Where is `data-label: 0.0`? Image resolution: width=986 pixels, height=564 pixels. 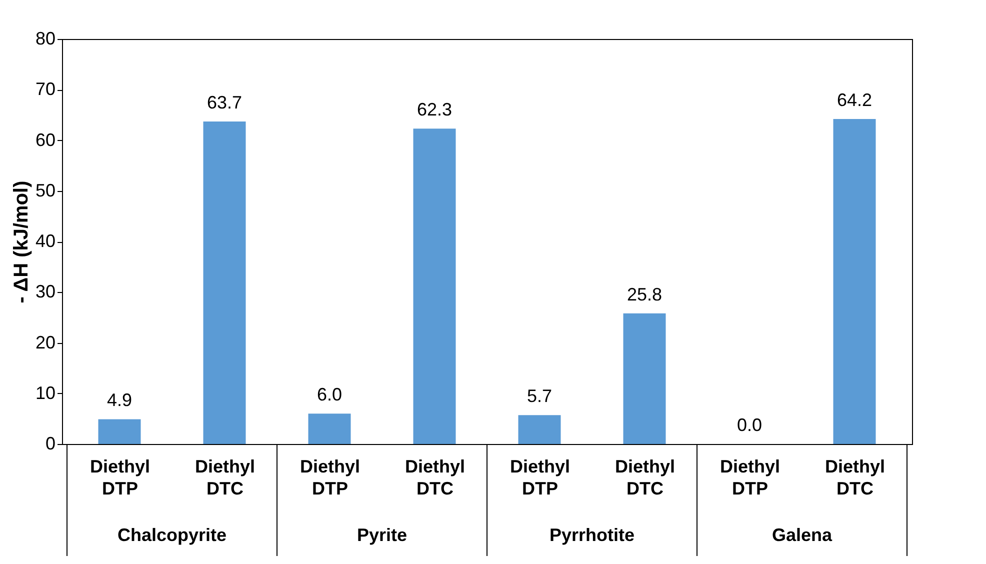
data-label: 0.0 is located at coordinates (749, 425).